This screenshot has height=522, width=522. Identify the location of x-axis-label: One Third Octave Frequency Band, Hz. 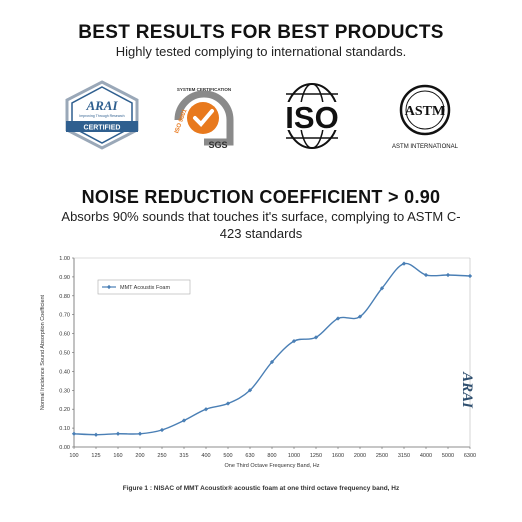
(272, 466).